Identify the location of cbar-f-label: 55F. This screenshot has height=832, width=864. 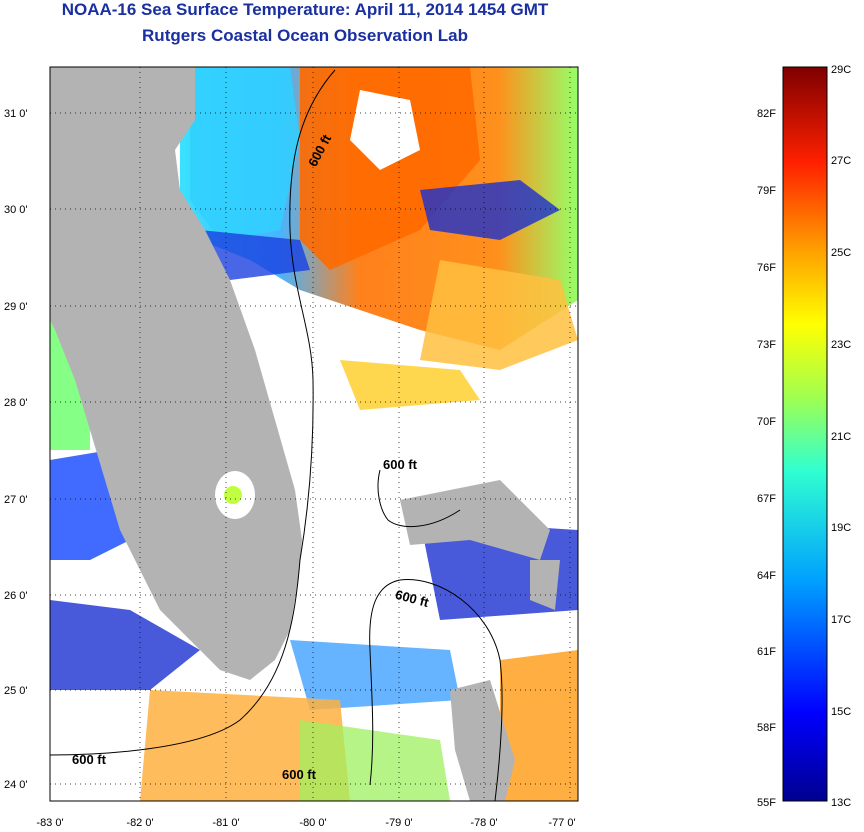
(766, 803).